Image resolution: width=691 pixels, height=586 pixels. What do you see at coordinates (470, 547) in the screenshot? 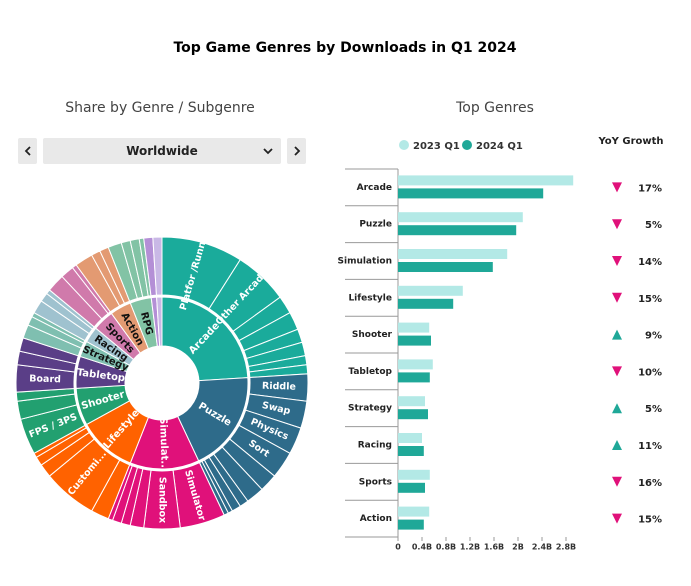
I see `x-tick-label: 1.2B` at bounding box center [470, 547].